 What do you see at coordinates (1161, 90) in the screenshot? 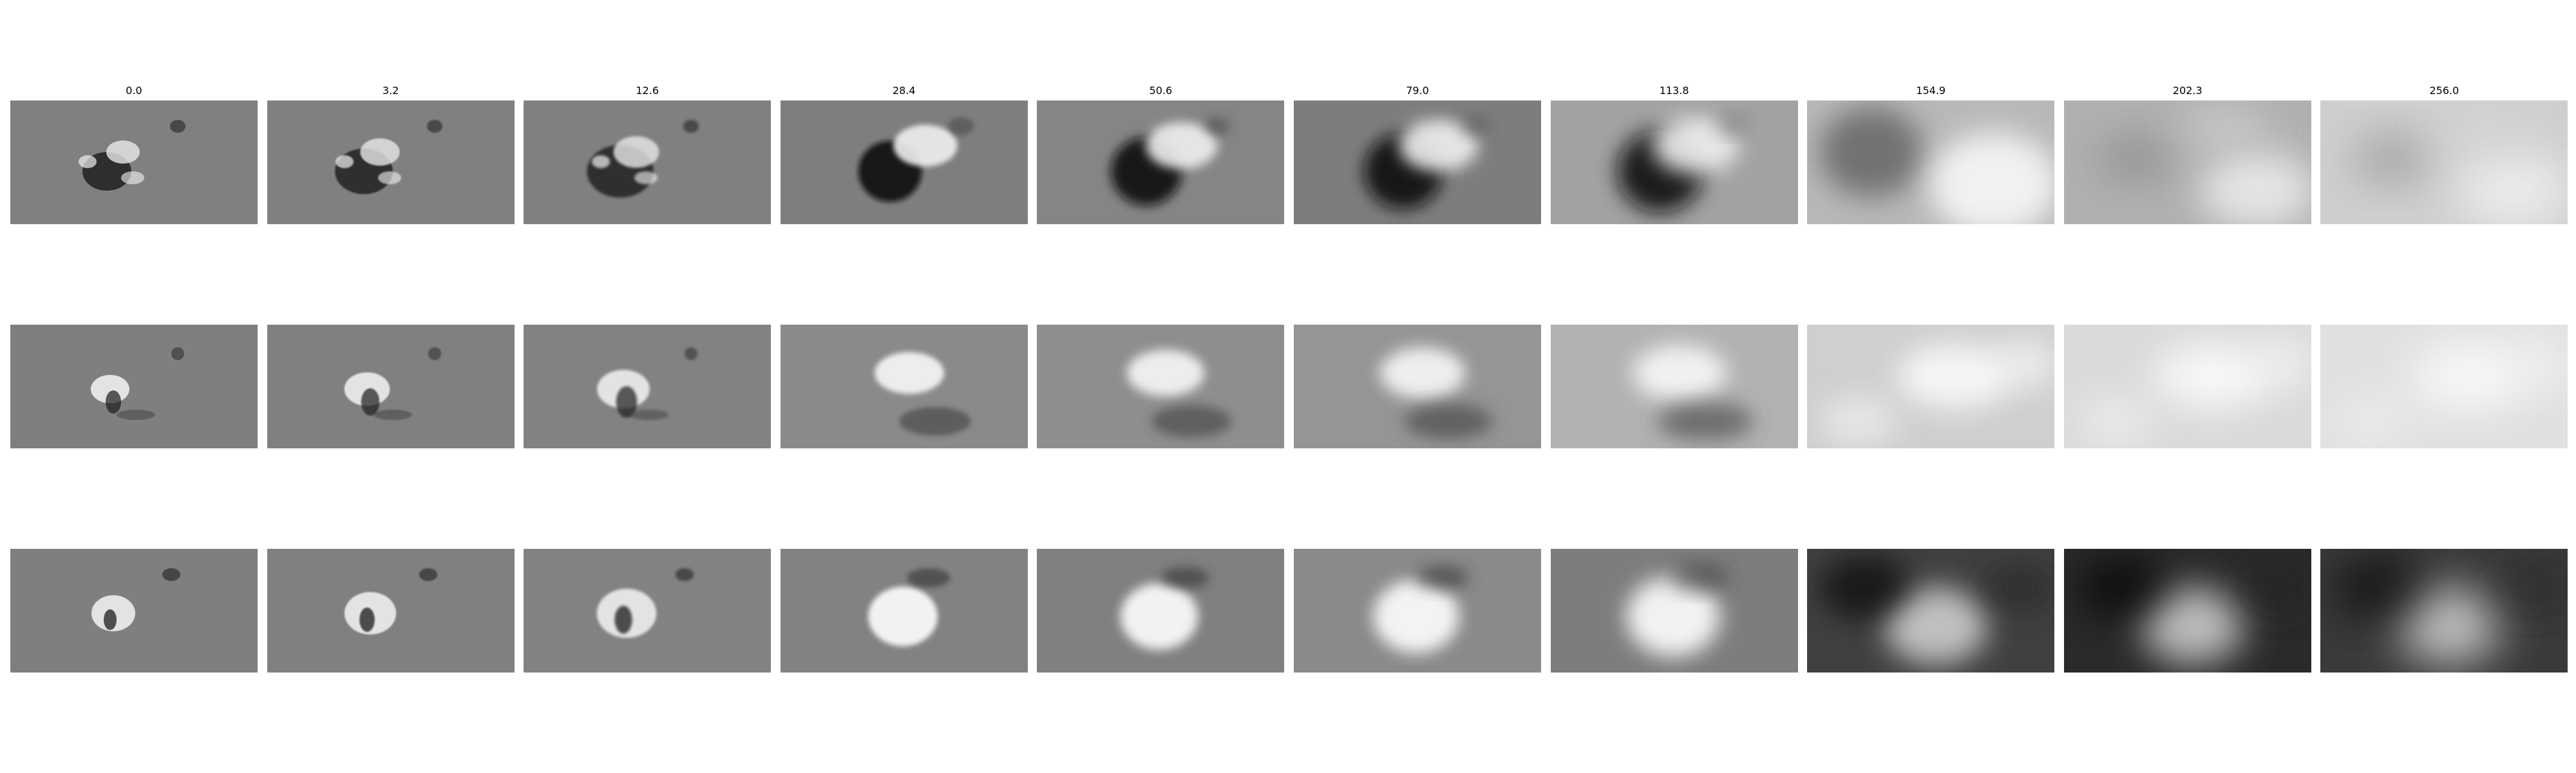
I see `column-title: 50.6` at bounding box center [1161, 90].